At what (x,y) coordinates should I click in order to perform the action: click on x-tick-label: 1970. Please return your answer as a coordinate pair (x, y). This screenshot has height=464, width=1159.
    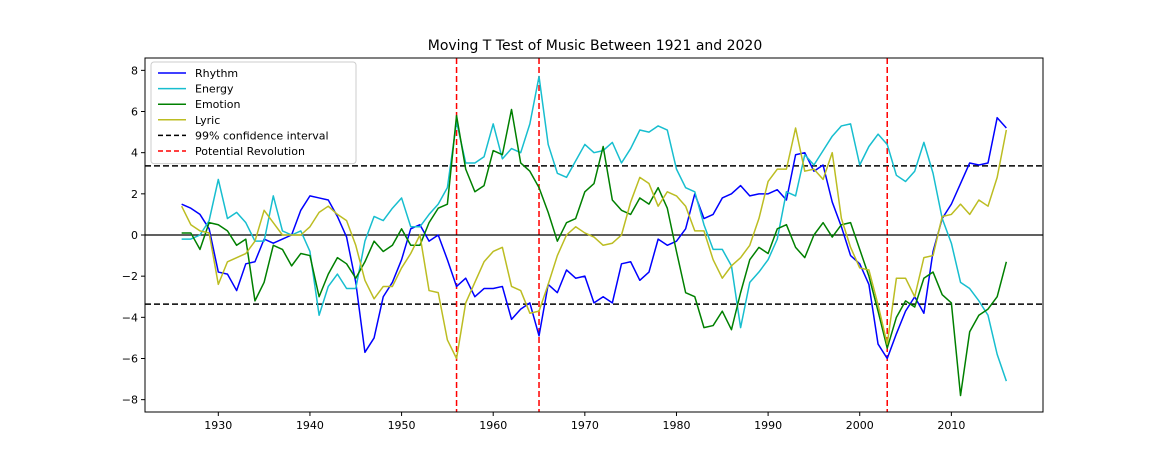
    Looking at the image, I should click on (585, 425).